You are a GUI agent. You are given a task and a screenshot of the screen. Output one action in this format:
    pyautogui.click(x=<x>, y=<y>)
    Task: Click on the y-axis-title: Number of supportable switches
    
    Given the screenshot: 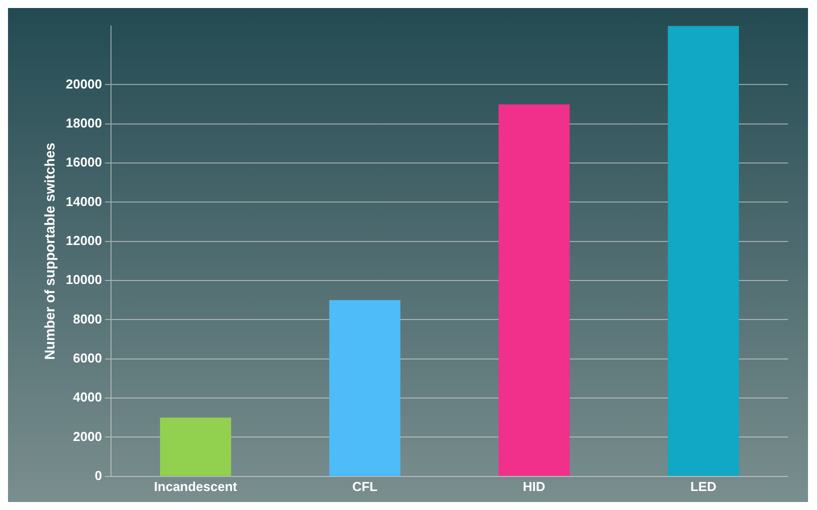 What is the action you would take?
    pyautogui.click(x=49, y=251)
    